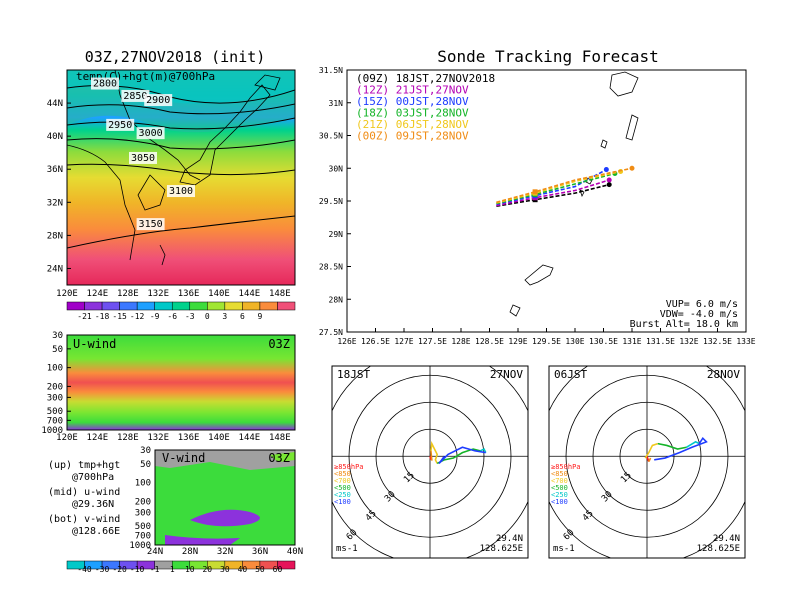 This screenshot has height=612, width=792. Describe the element at coordinates (280, 438) in the screenshot. I see `uwind-x-tick: 148E` at that location.